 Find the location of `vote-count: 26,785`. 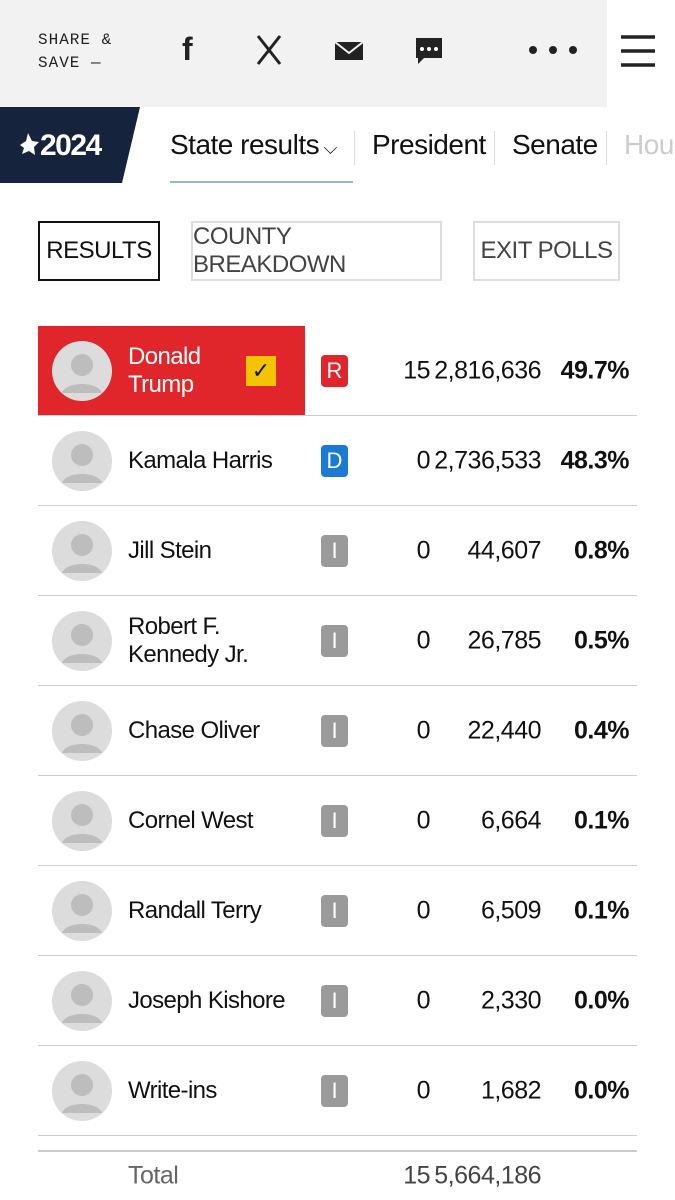

vote-count: 26,785 is located at coordinates (504, 640).